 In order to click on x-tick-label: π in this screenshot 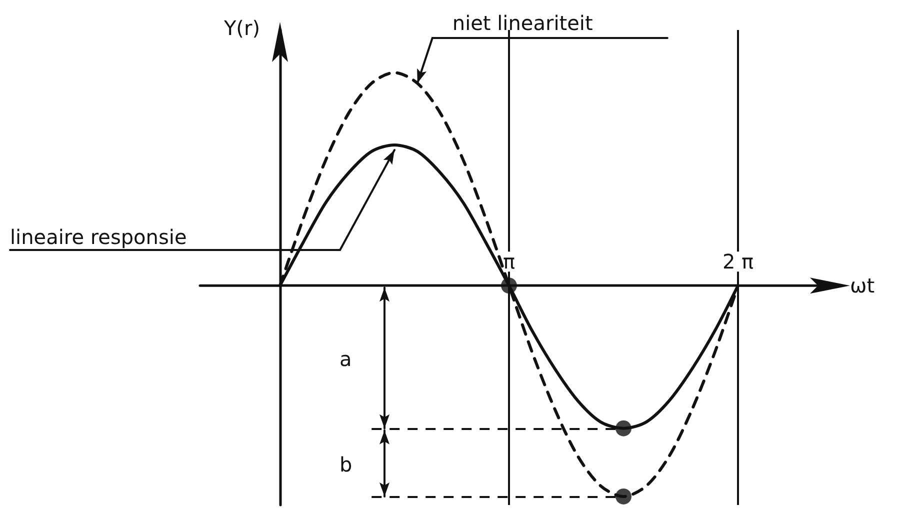, I will do `click(509, 262)`.